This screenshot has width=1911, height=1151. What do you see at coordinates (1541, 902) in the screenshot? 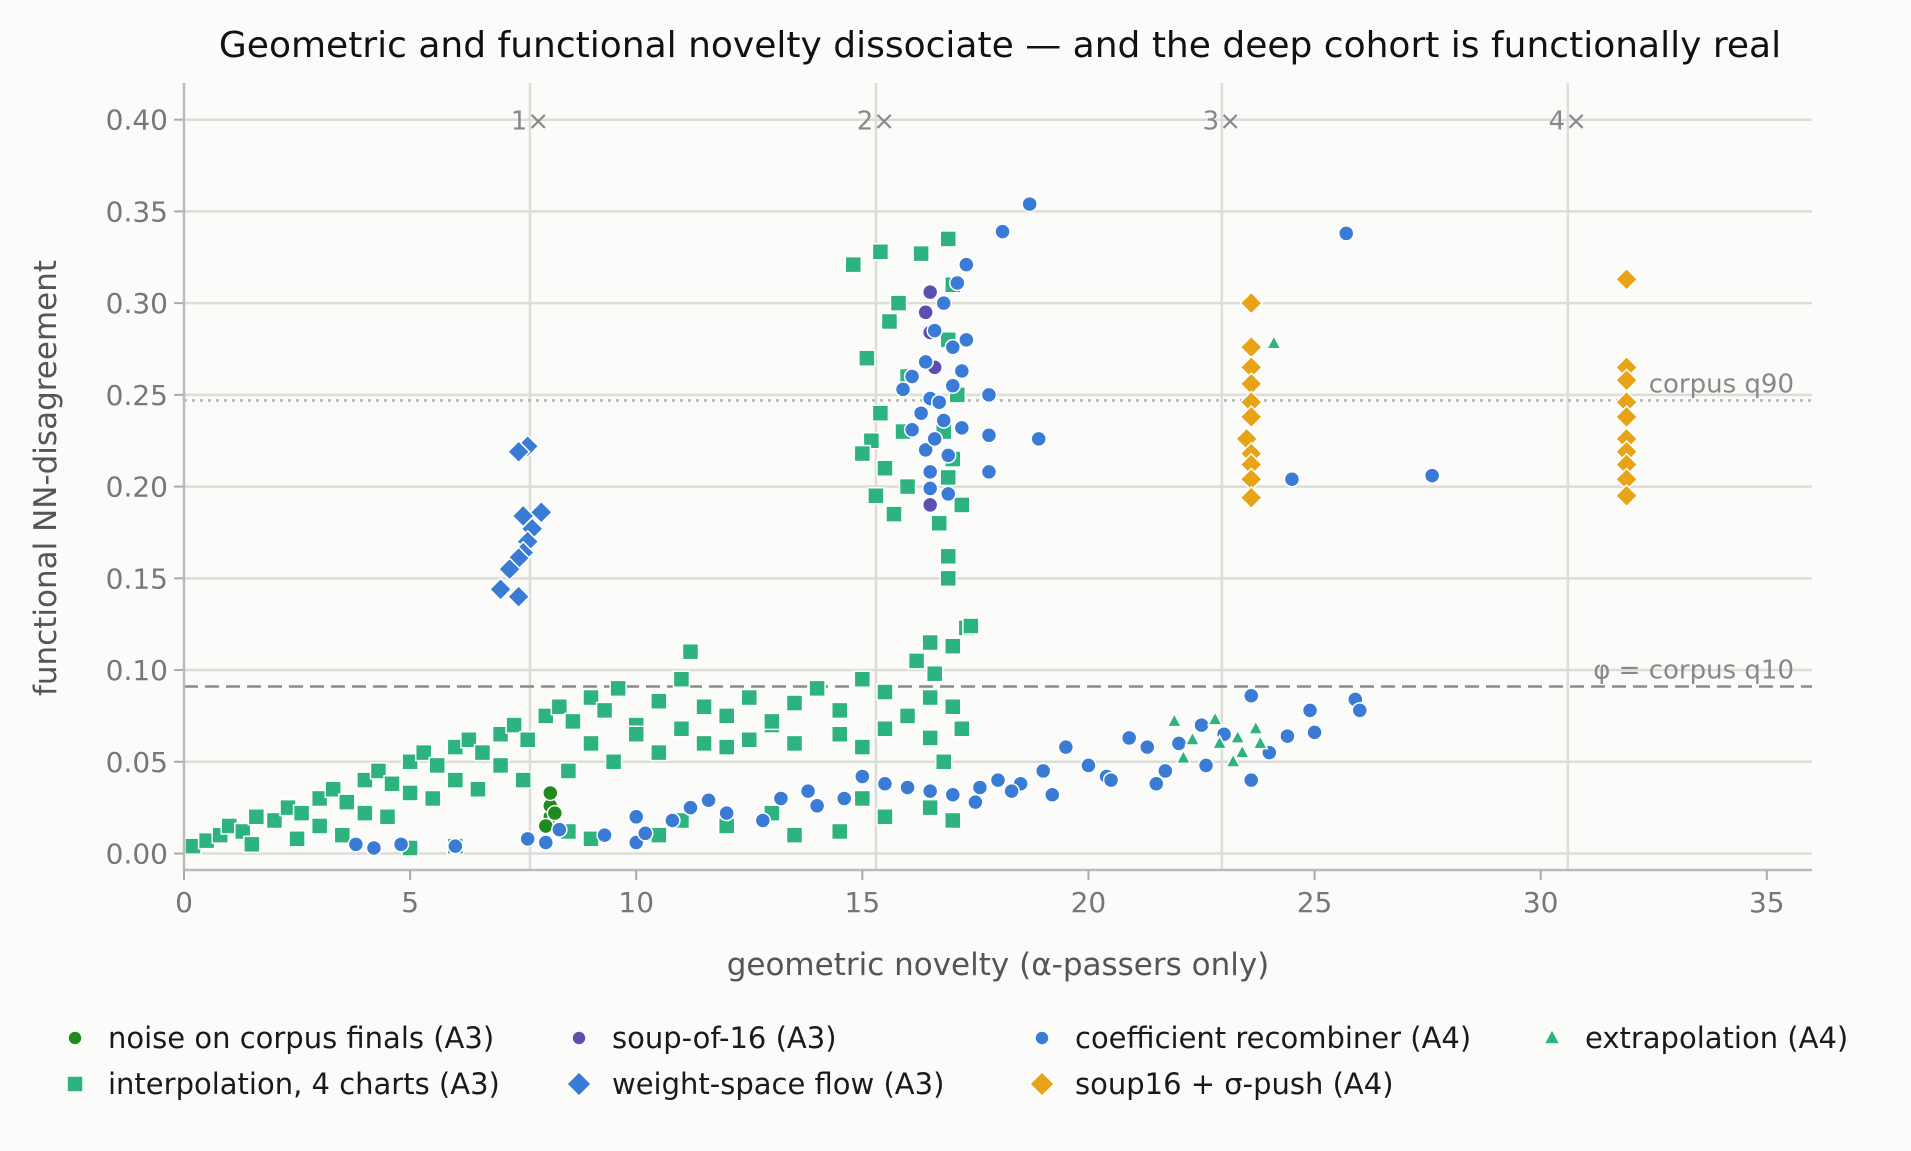
I see `x-tick-label: 30` at bounding box center [1541, 902].